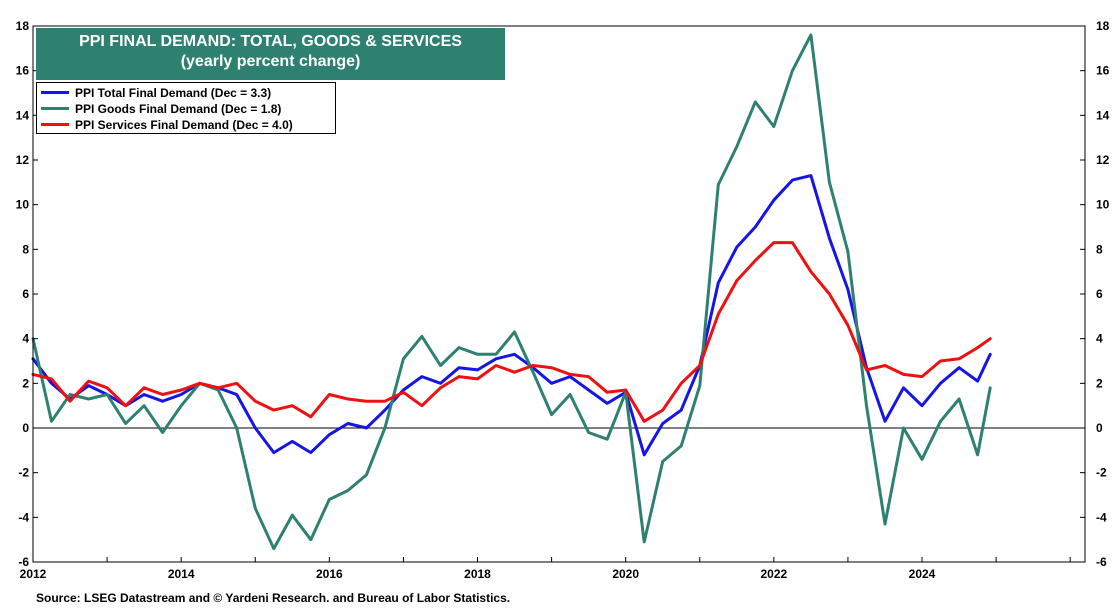  What do you see at coordinates (1099, 339) in the screenshot?
I see `y-tick-label-right: 4` at bounding box center [1099, 339].